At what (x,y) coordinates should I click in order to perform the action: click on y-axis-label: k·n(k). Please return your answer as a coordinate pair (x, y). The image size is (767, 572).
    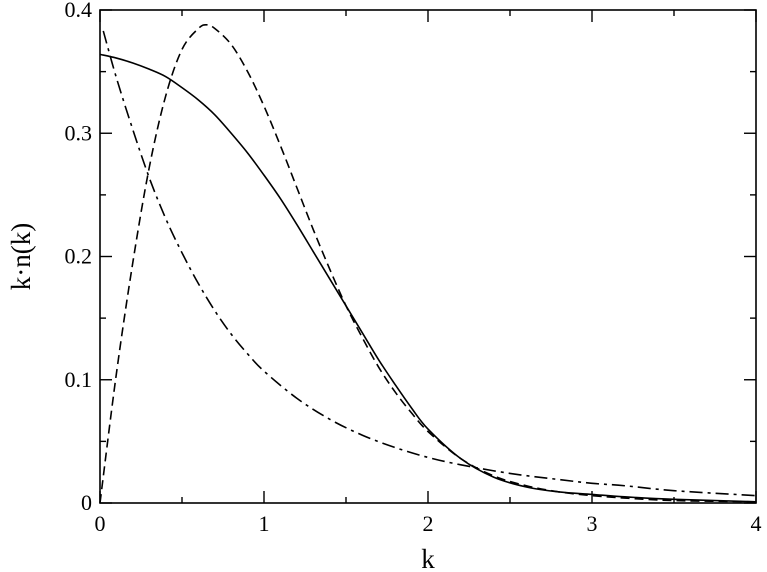
    Looking at the image, I should click on (21, 256).